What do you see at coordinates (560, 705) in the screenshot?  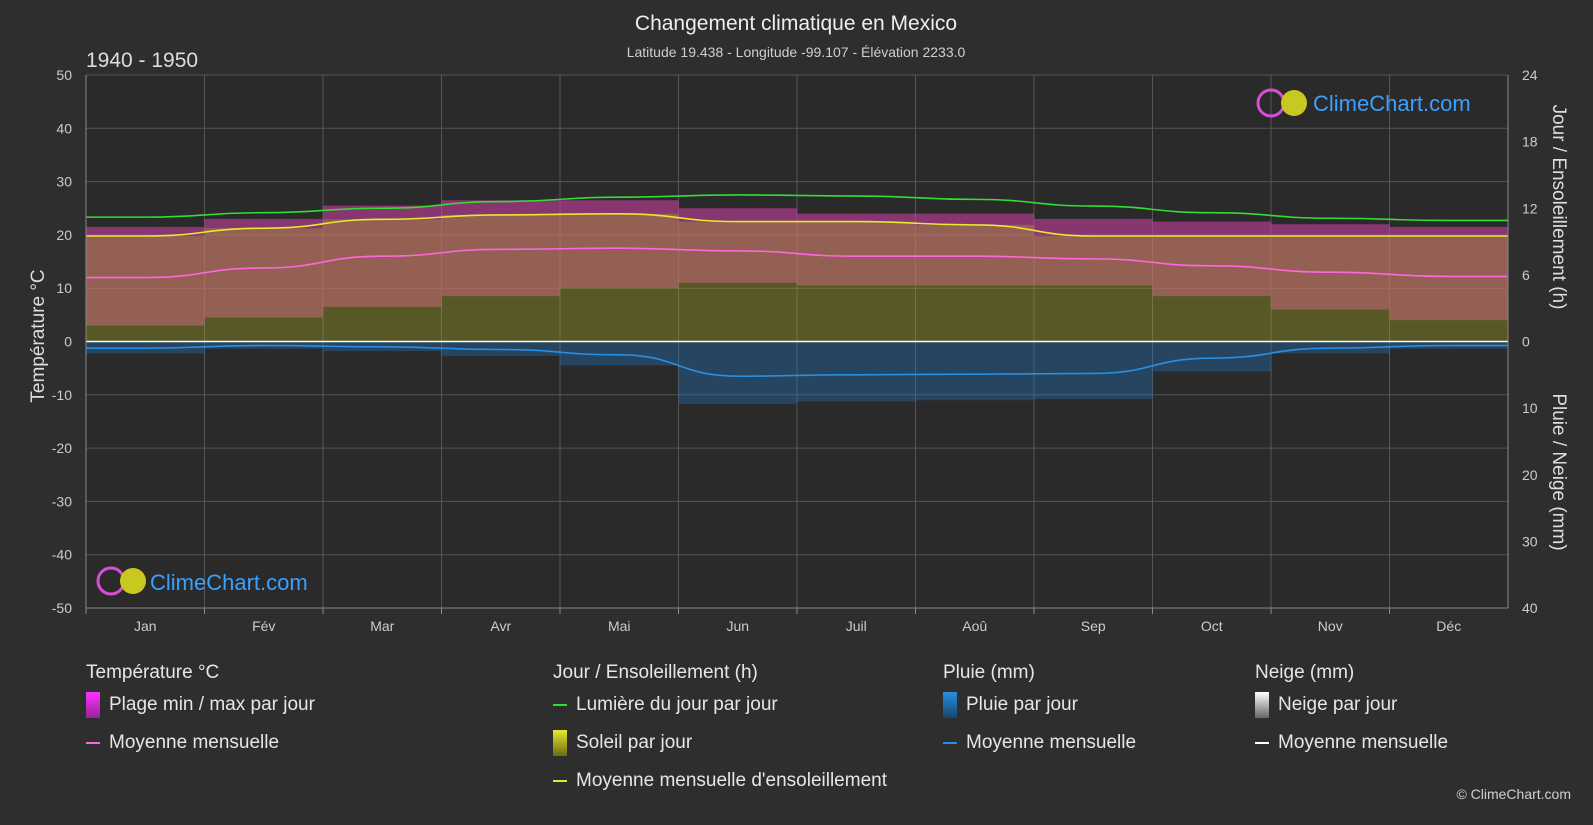 I see `swatch-daylight` at bounding box center [560, 705].